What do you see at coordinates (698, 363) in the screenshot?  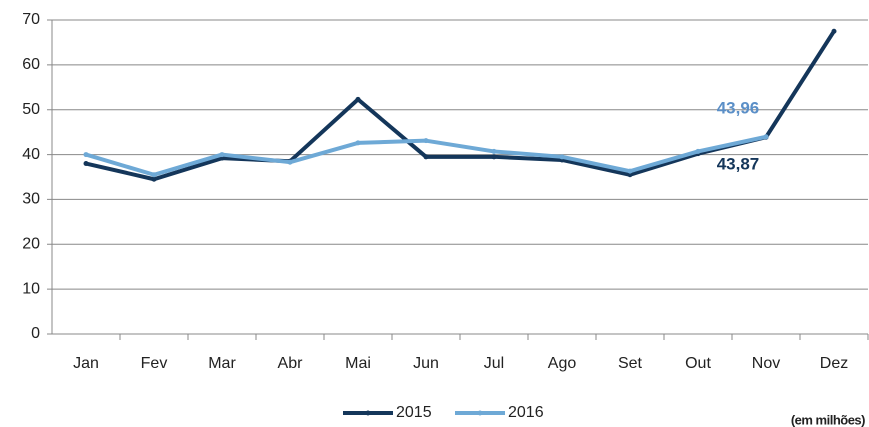 I see `x-tick-label: Out` at bounding box center [698, 363].